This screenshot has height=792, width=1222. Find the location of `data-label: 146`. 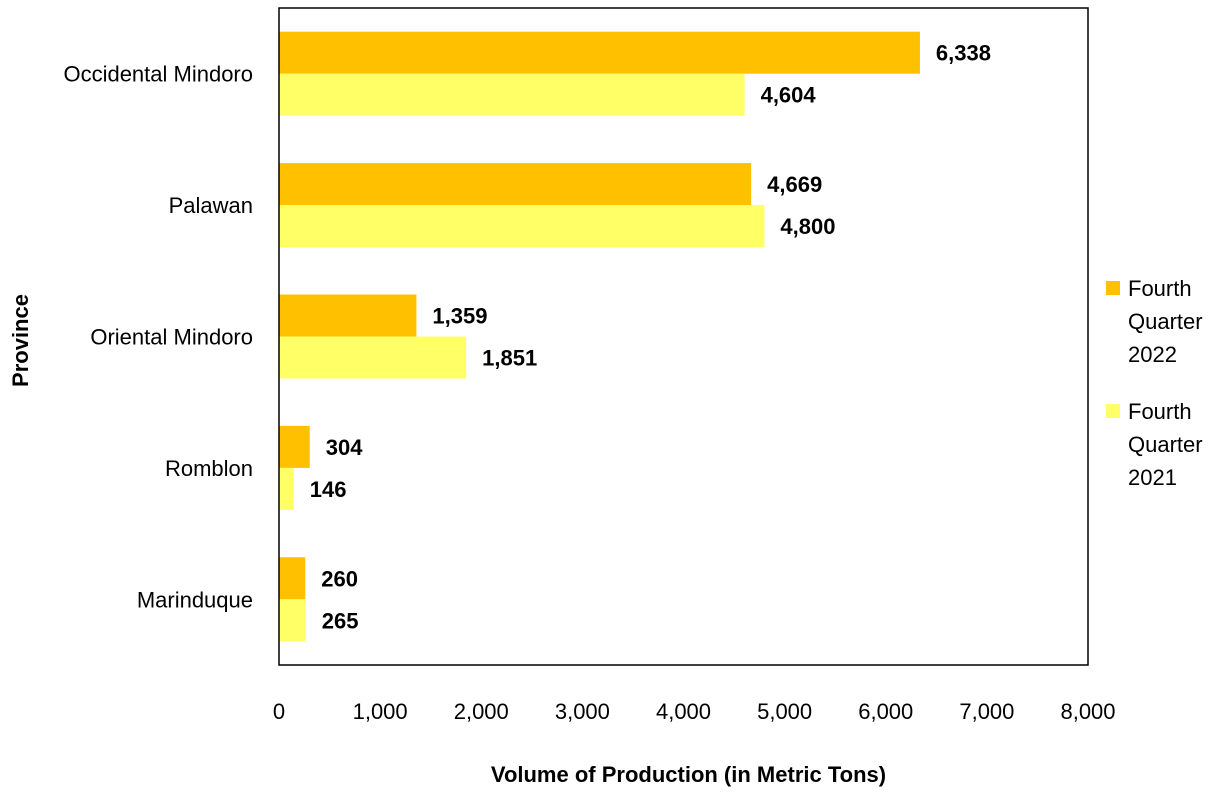

data-label: 146 is located at coordinates (328, 489).